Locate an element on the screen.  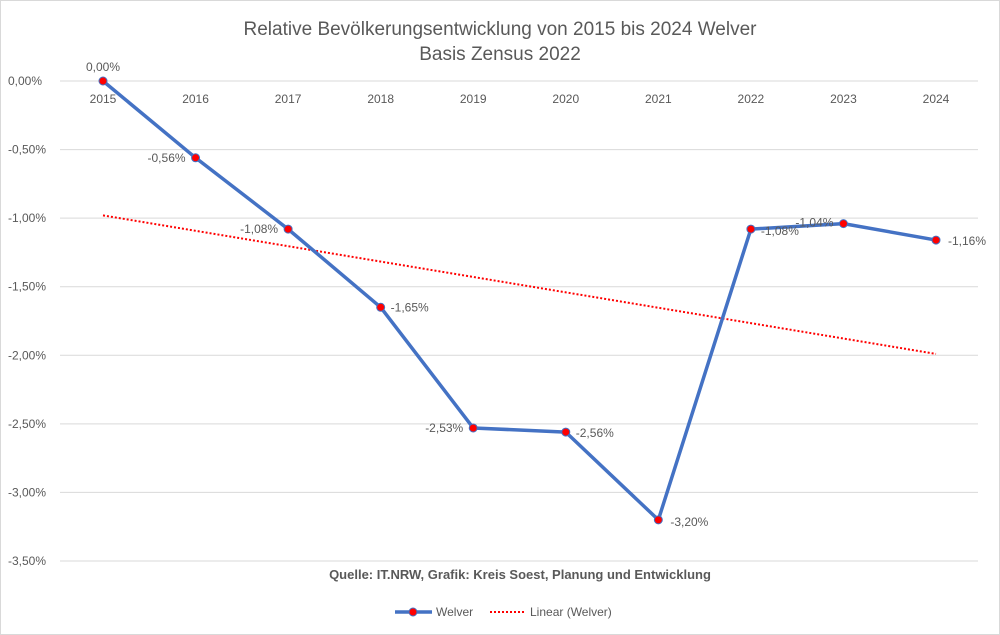
y-tick-label: -3,50% is located at coordinates (27, 561).